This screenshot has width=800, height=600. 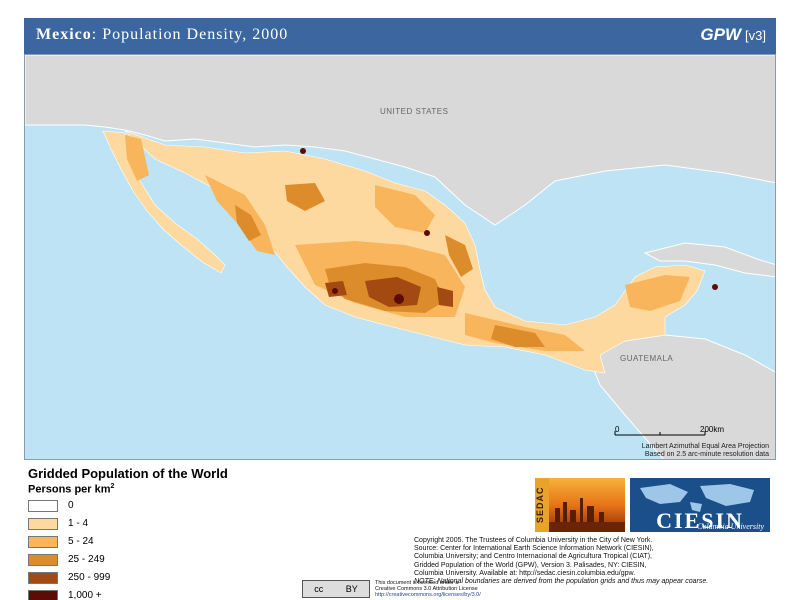 I want to click on density-zone-250-999-gulf, so click(x=445, y=297).